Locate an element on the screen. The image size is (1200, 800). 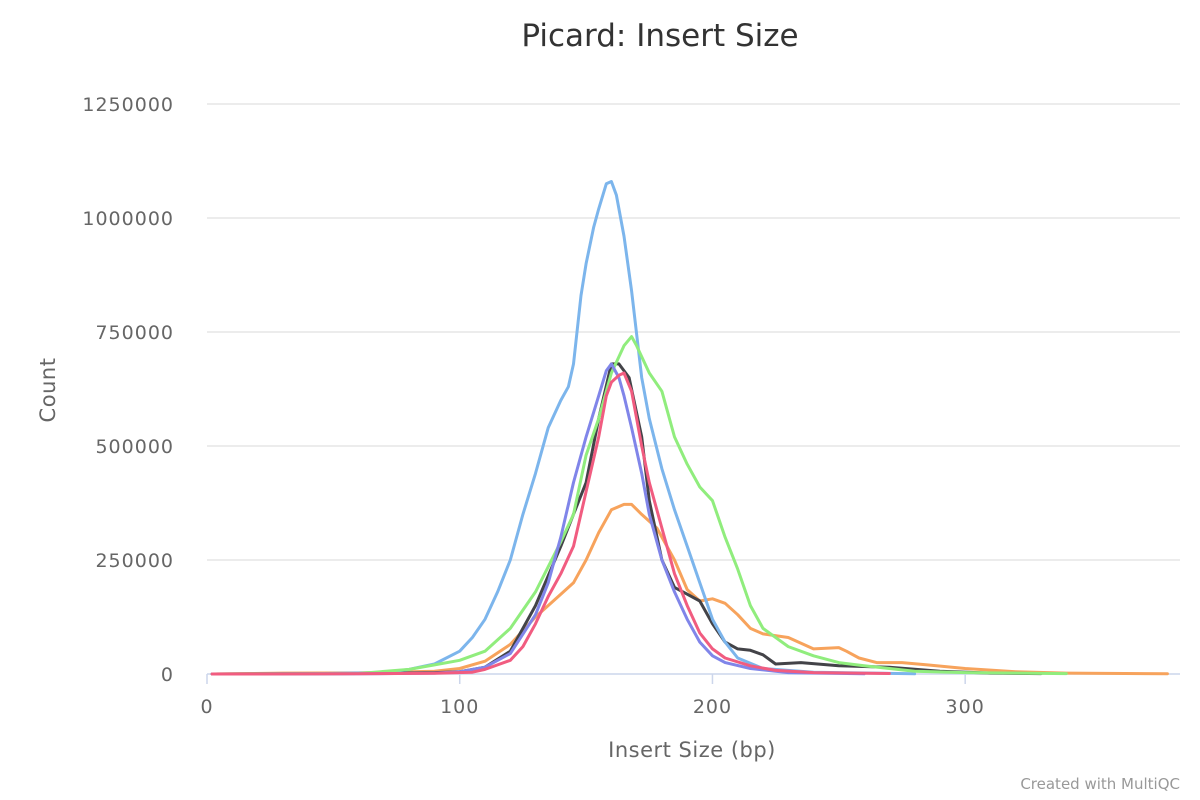
x-tick-label: 100 is located at coordinates (459, 707).